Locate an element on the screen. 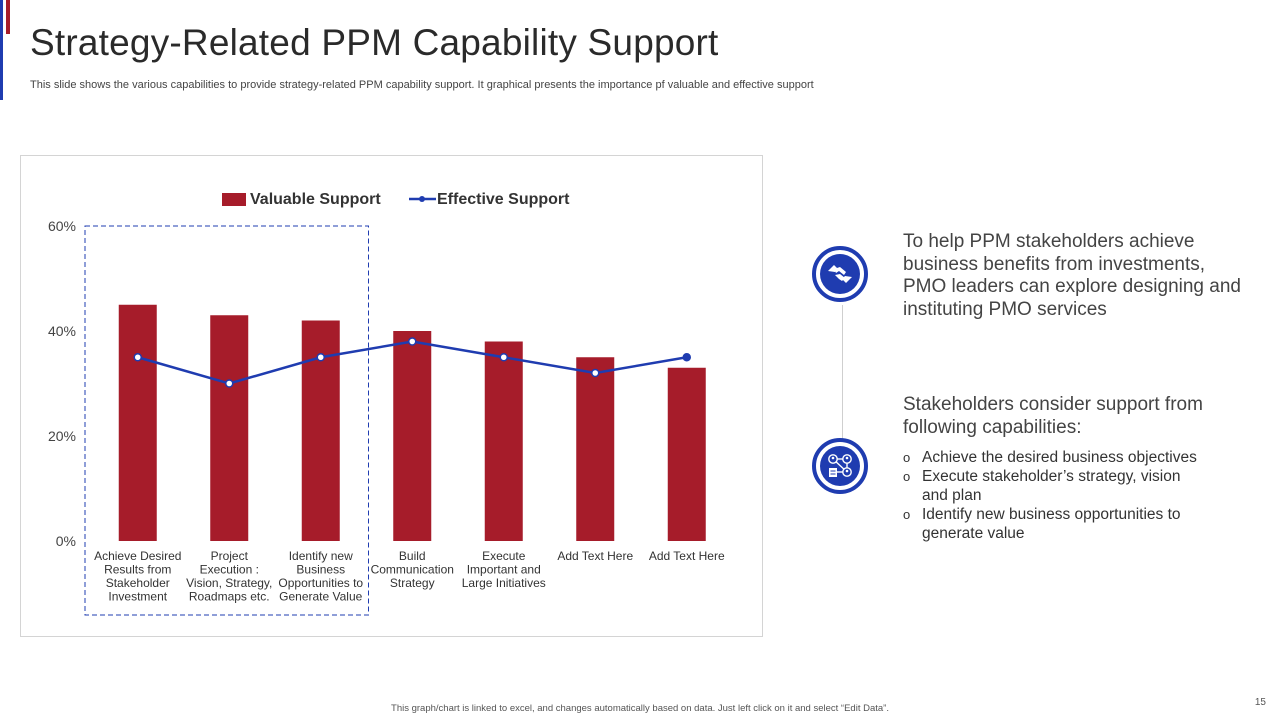  x-tick-label: Execute is located at coordinates (504, 556).